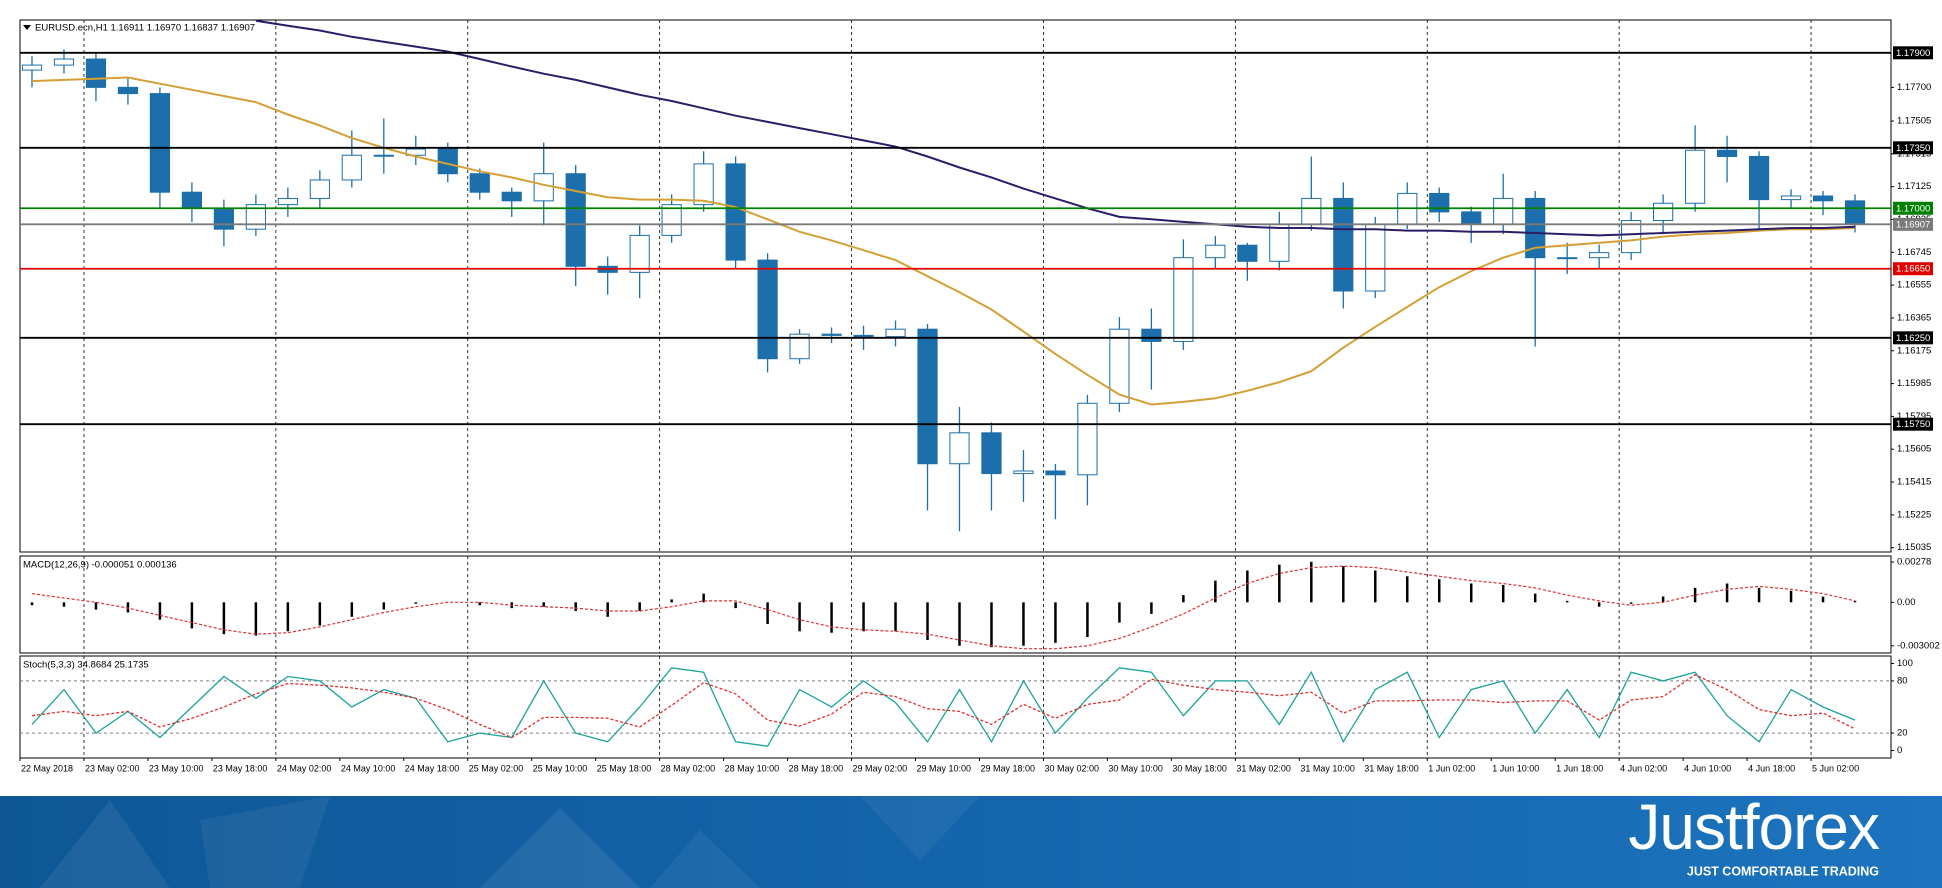 Image resolution: width=1942 pixels, height=888 pixels. Describe the element at coordinates (1914, 514) in the screenshot. I see `y-tick-label: 1.15225` at that location.